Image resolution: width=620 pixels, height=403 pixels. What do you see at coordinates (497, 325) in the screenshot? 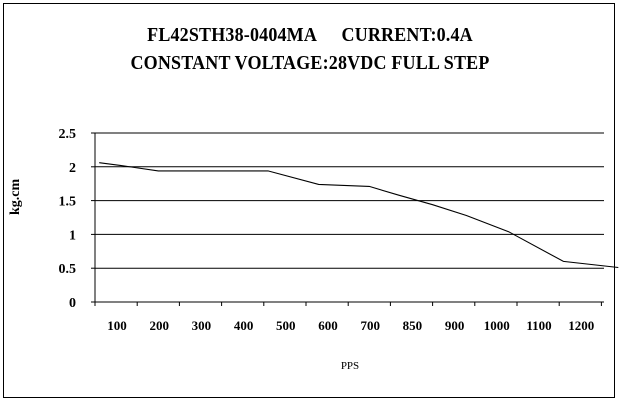
I see `x-tick-label: 1000` at bounding box center [497, 325].